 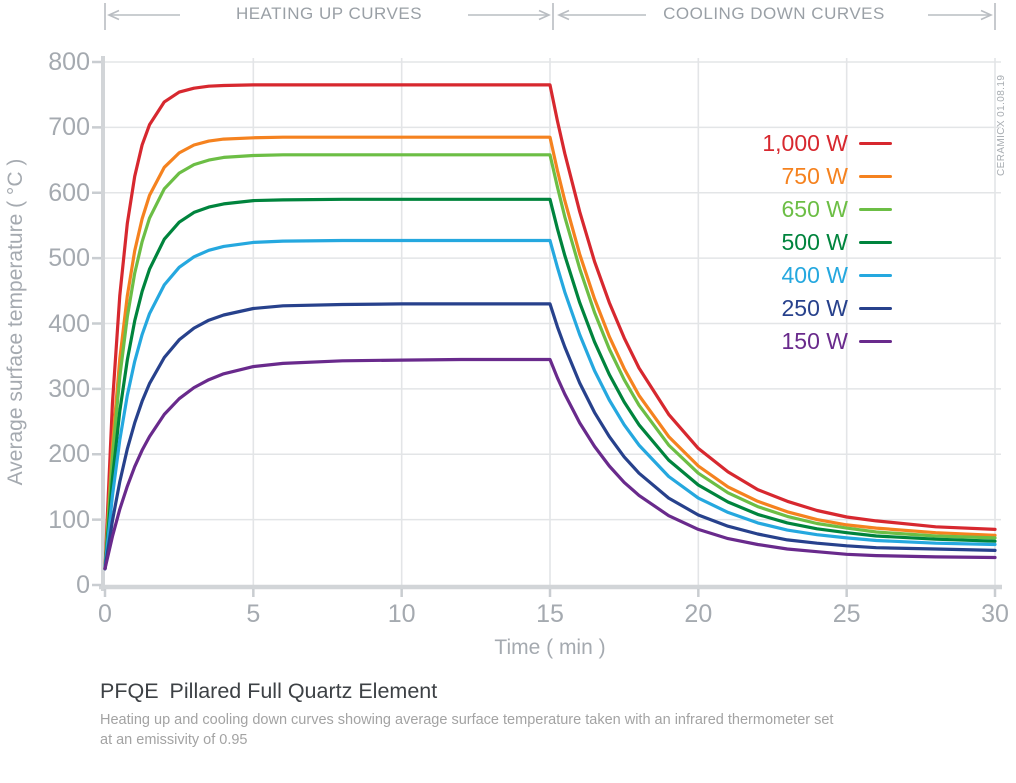 I want to click on legend-item: 500 W, so click(x=827, y=242).